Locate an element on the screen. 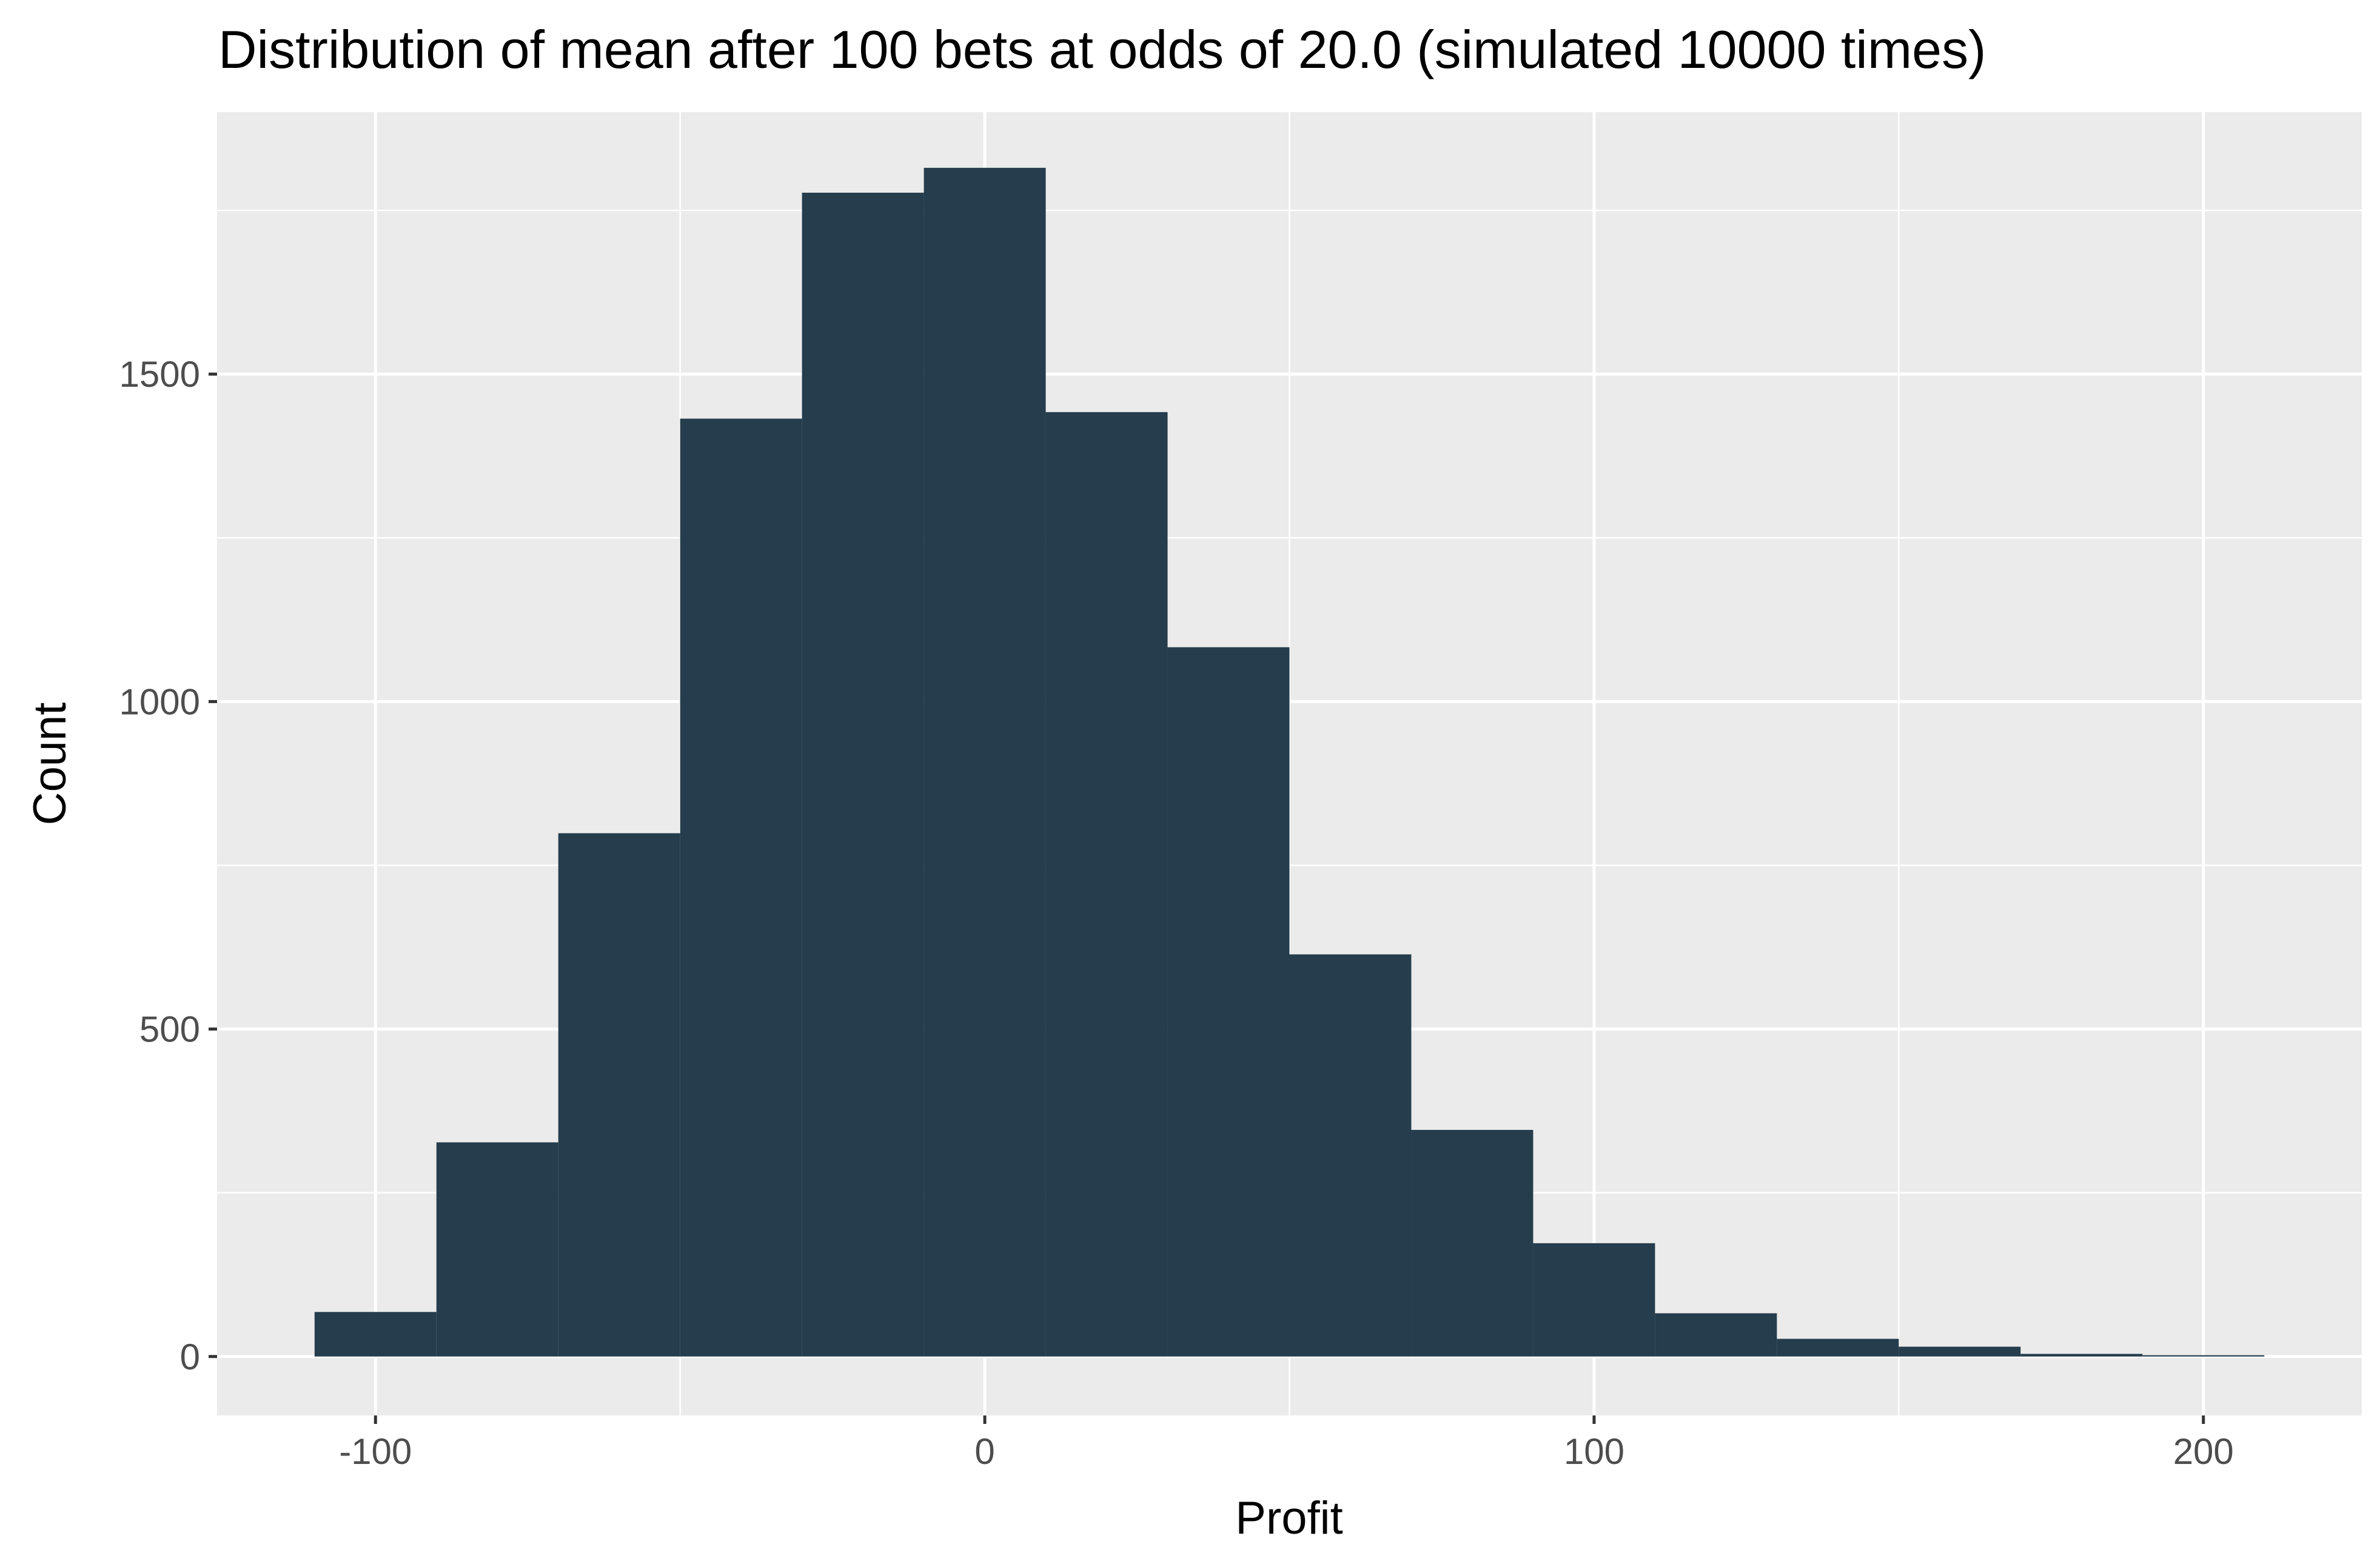  y-tick-label: 500 is located at coordinates (169, 1029).